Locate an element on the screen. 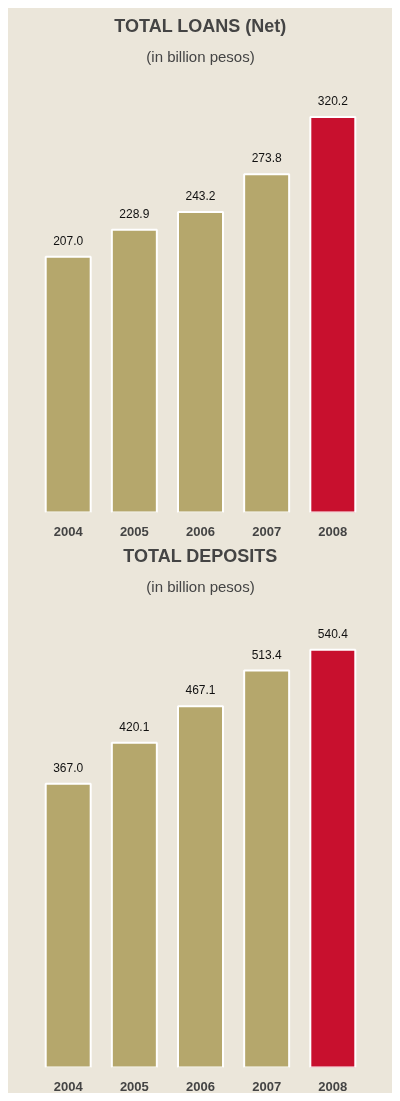  data-label: 228.9 is located at coordinates (134, 213).